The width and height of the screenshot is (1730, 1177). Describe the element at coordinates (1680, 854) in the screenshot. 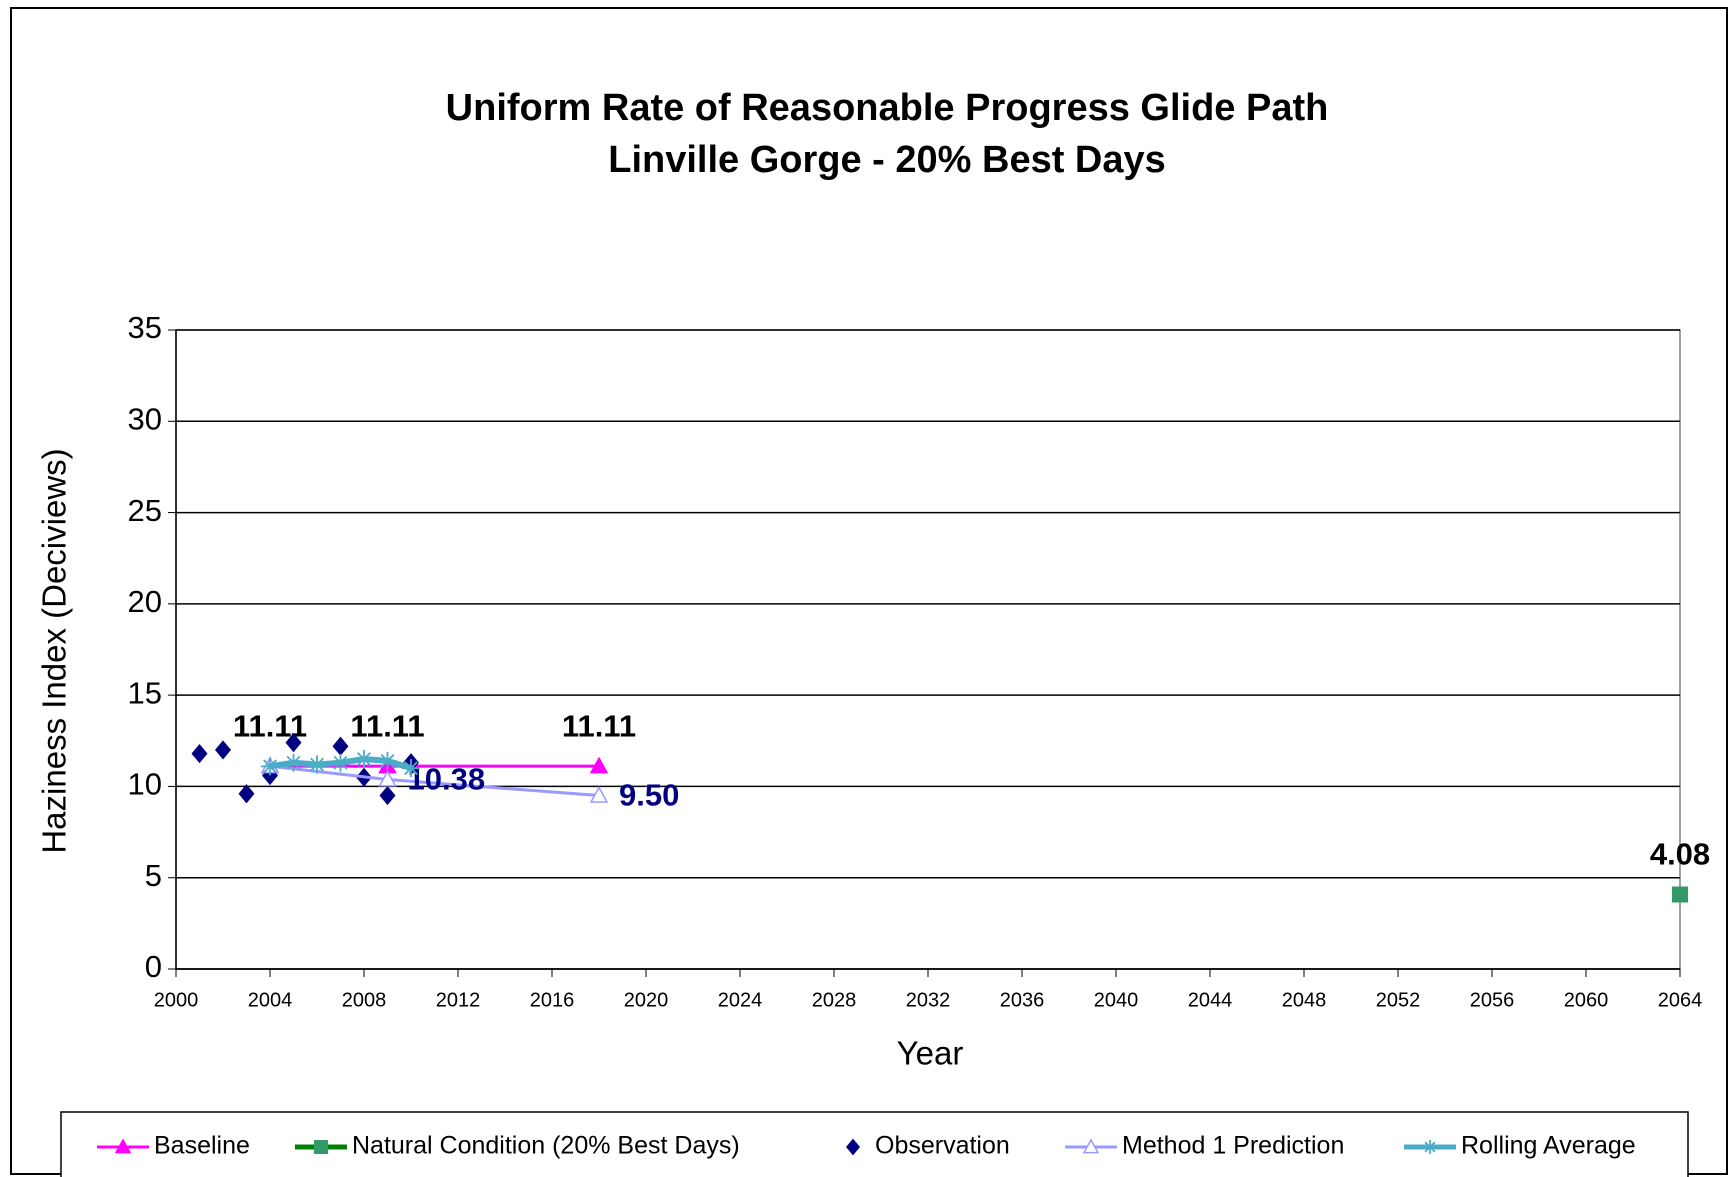

I see `data-label: 4.08` at that location.